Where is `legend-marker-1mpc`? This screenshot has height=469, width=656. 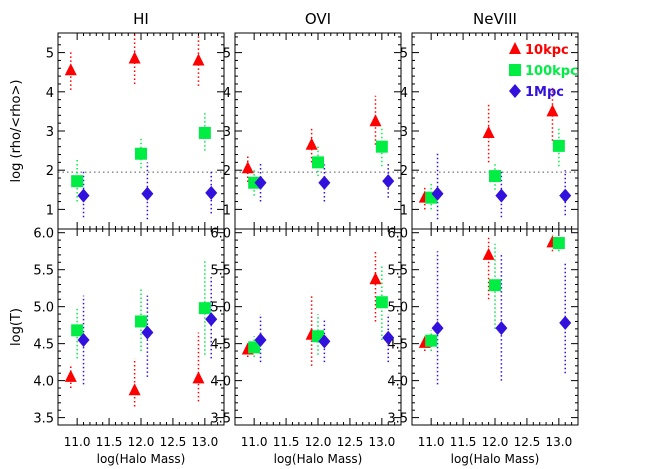
legend-marker-1mpc is located at coordinates (515, 91).